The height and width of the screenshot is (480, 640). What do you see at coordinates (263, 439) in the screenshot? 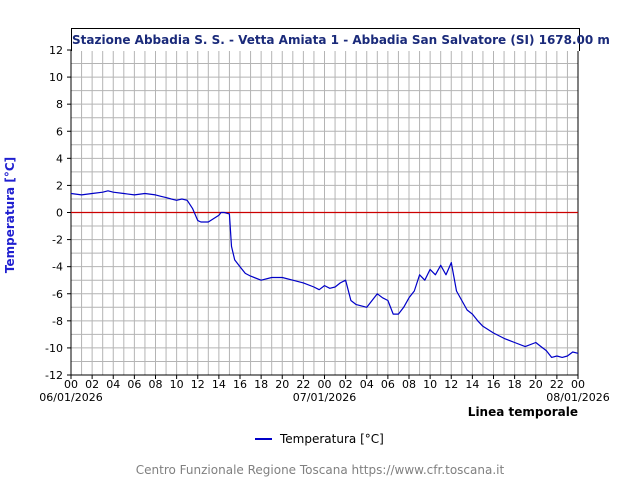
I see `legend-swatch` at bounding box center [263, 439].